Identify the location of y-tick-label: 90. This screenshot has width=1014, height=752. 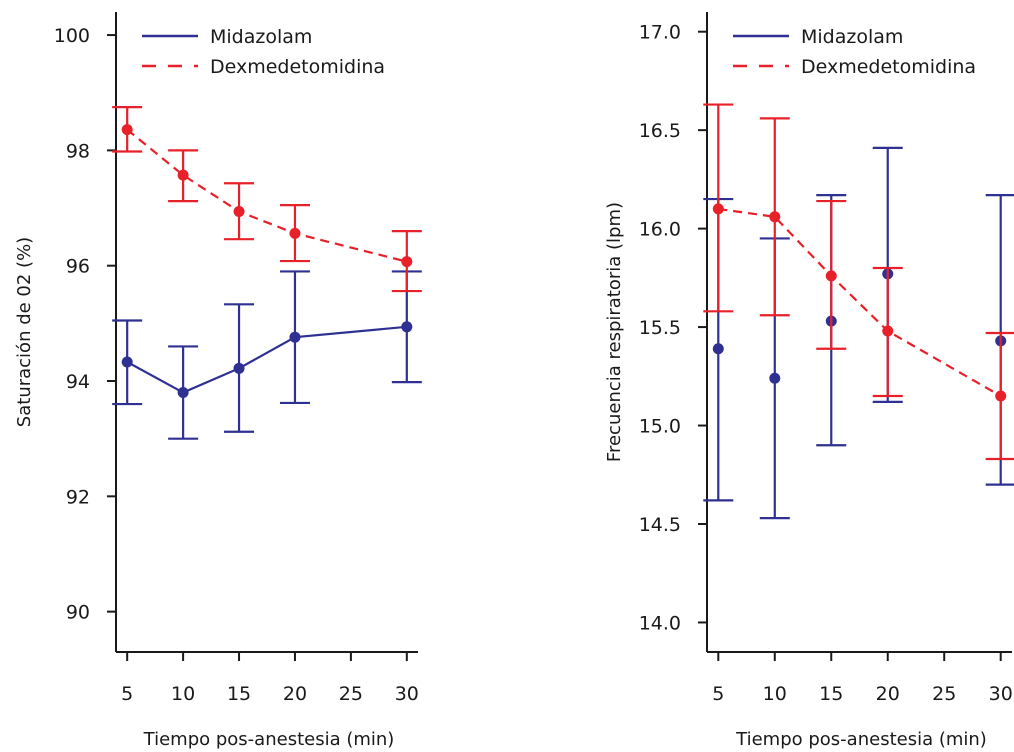
(78, 613).